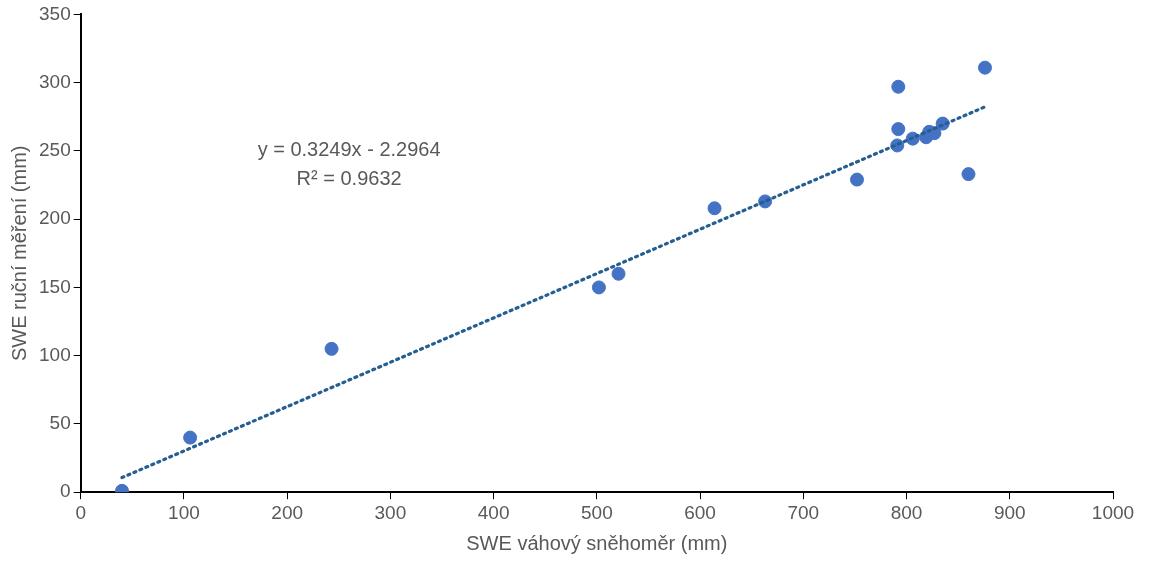  Describe the element at coordinates (55, 13) in the screenshot. I see `y-tick-label: 350` at that location.